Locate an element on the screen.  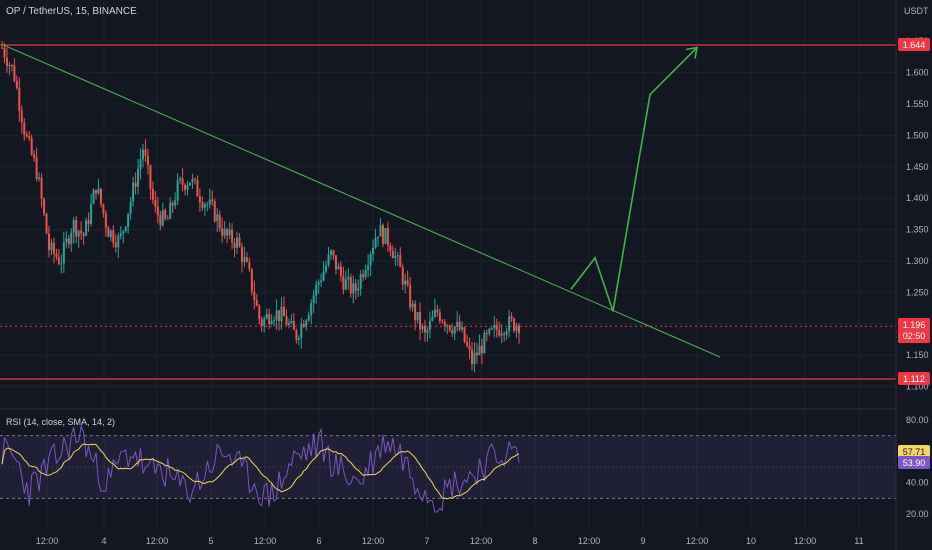
projection-path is located at coordinates (634, 179).